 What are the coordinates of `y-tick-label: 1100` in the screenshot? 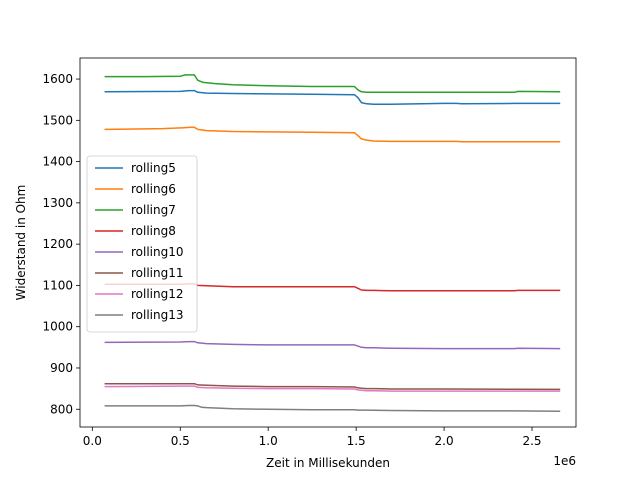 It's located at (57, 285).